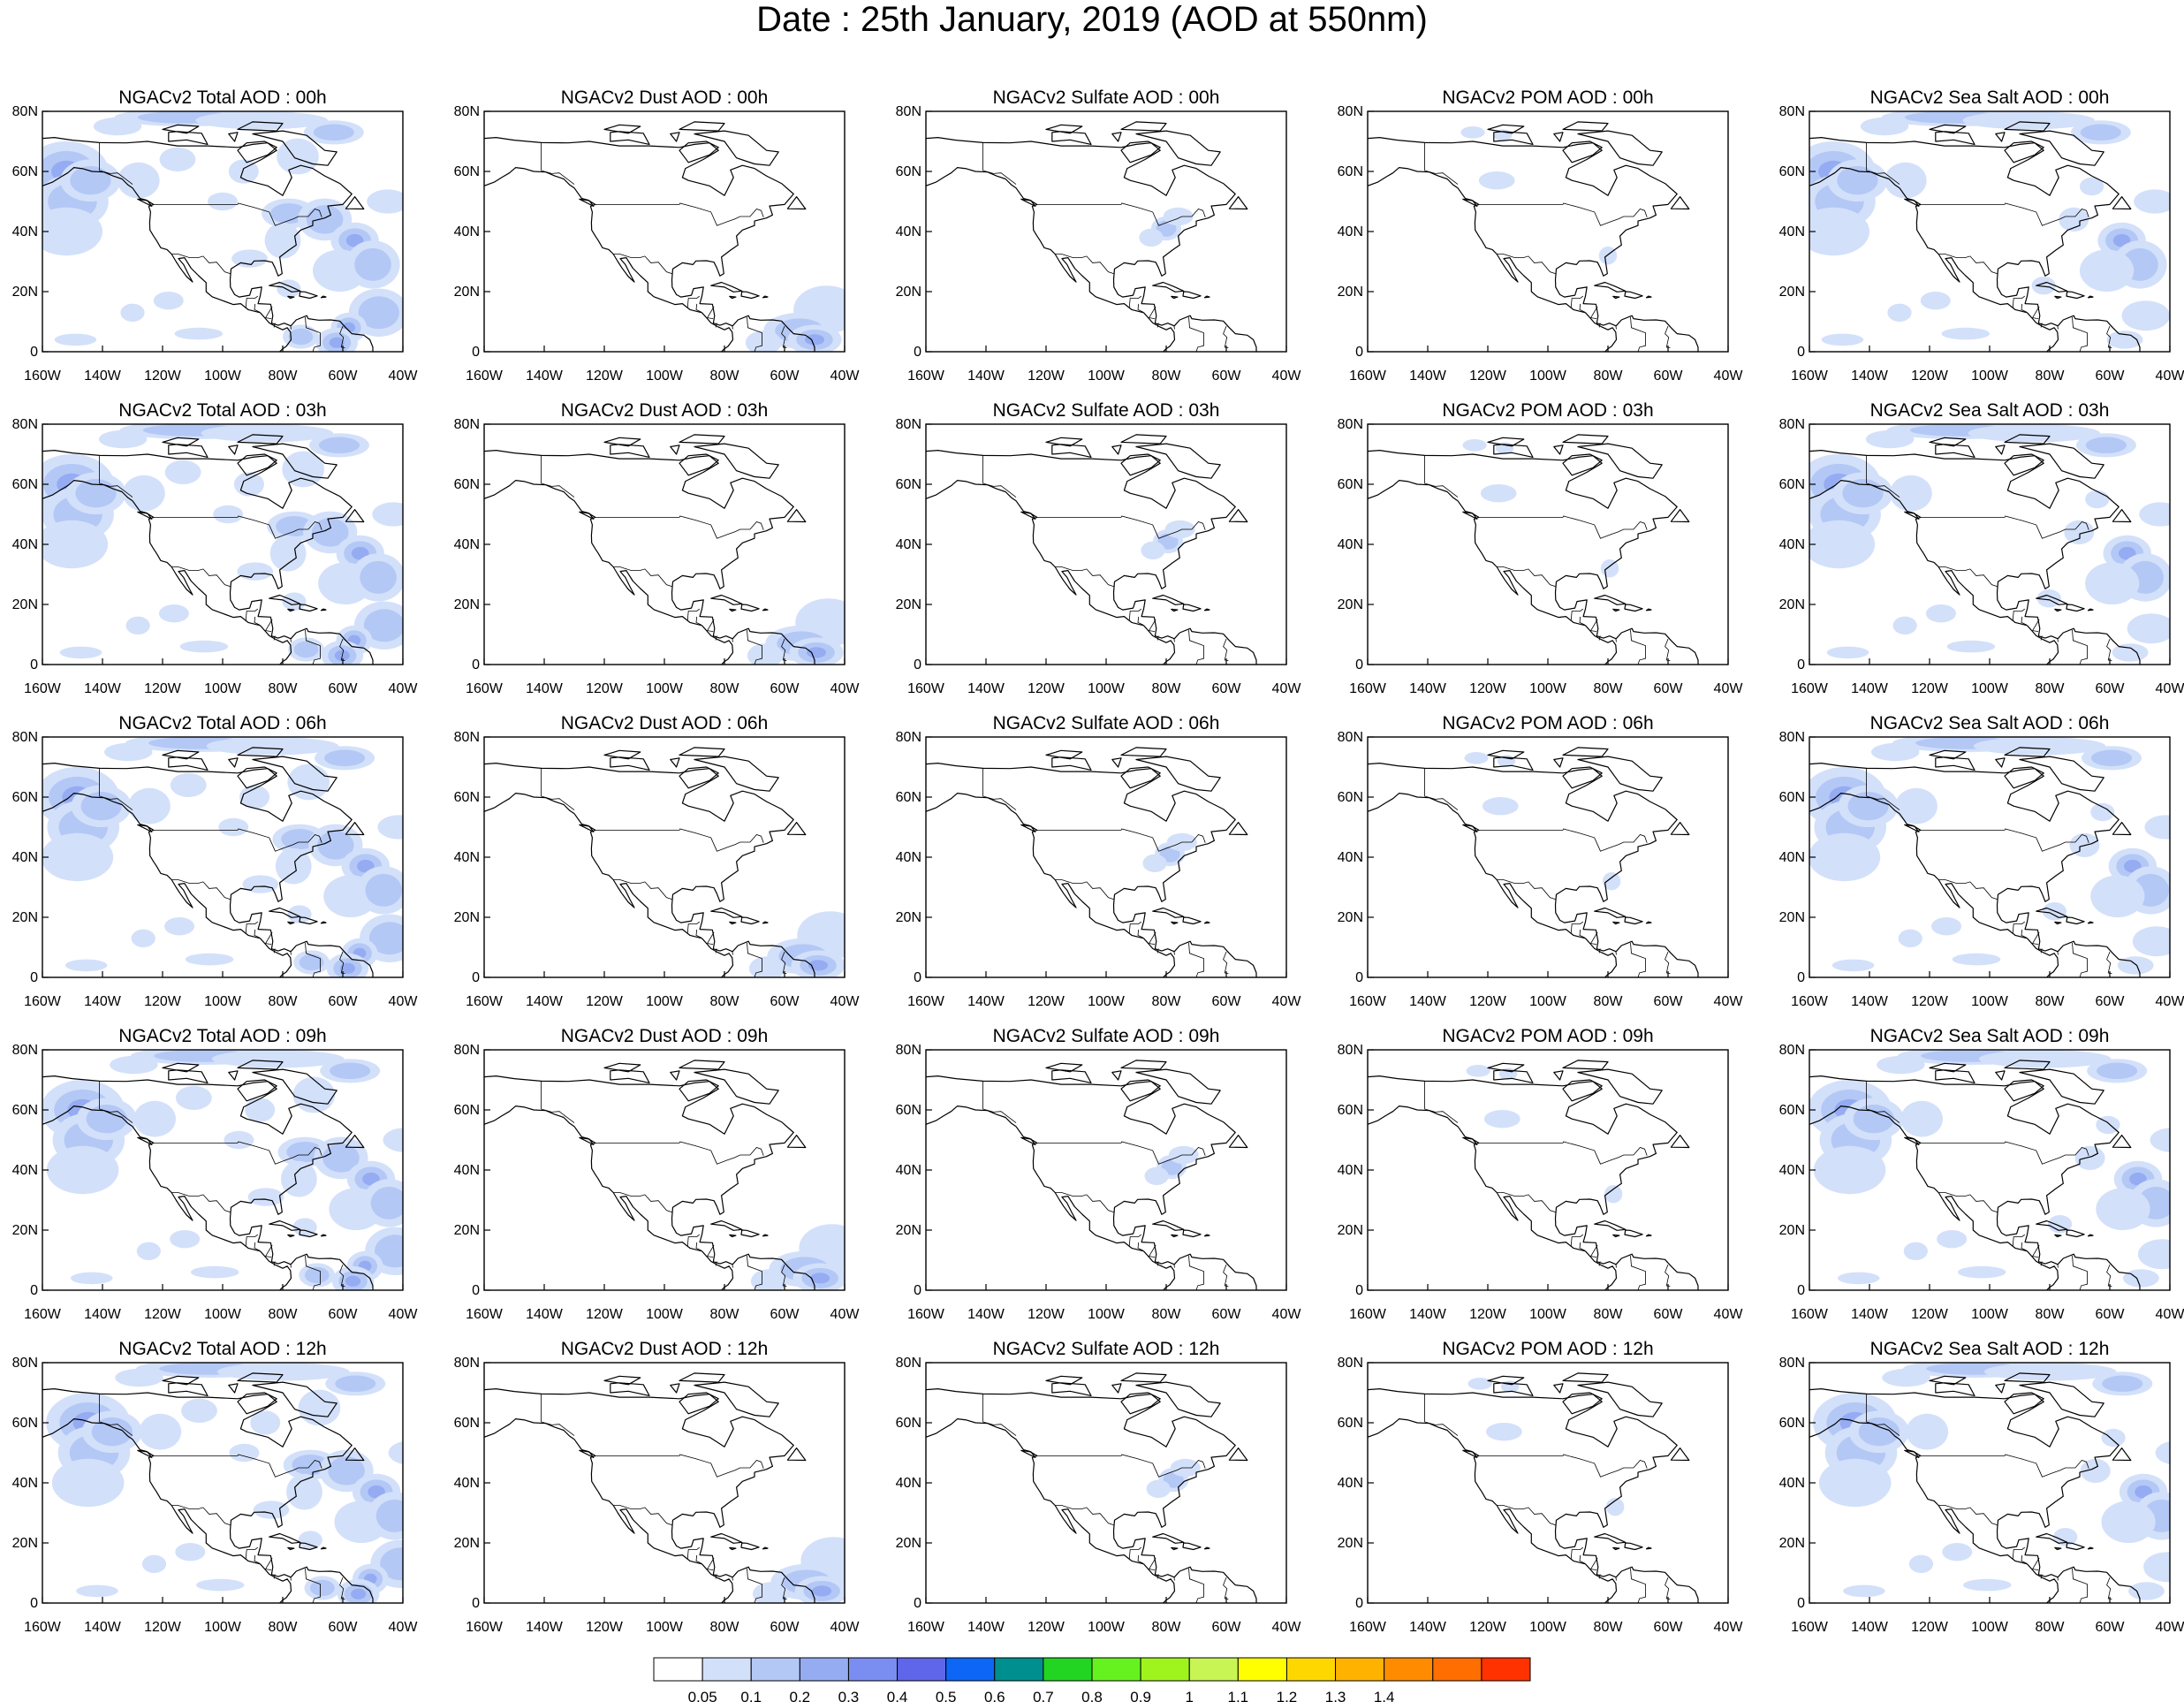 This screenshot has height=1702, width=2184. What do you see at coordinates (467, 1423) in the screenshot?
I see `lat-tick-label: 60N` at bounding box center [467, 1423].